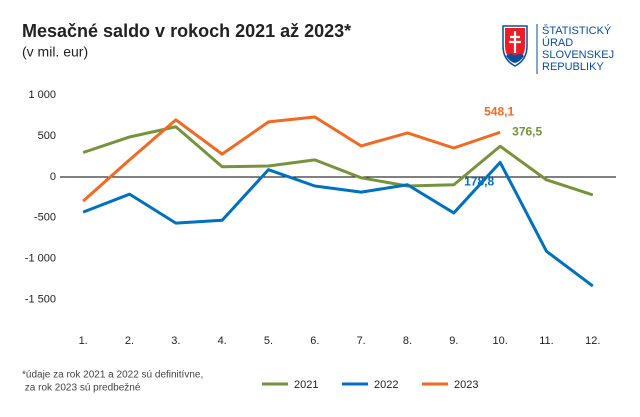  Describe the element at coordinates (53, 177) in the screenshot. I see `y-tick-label: 0` at that location.